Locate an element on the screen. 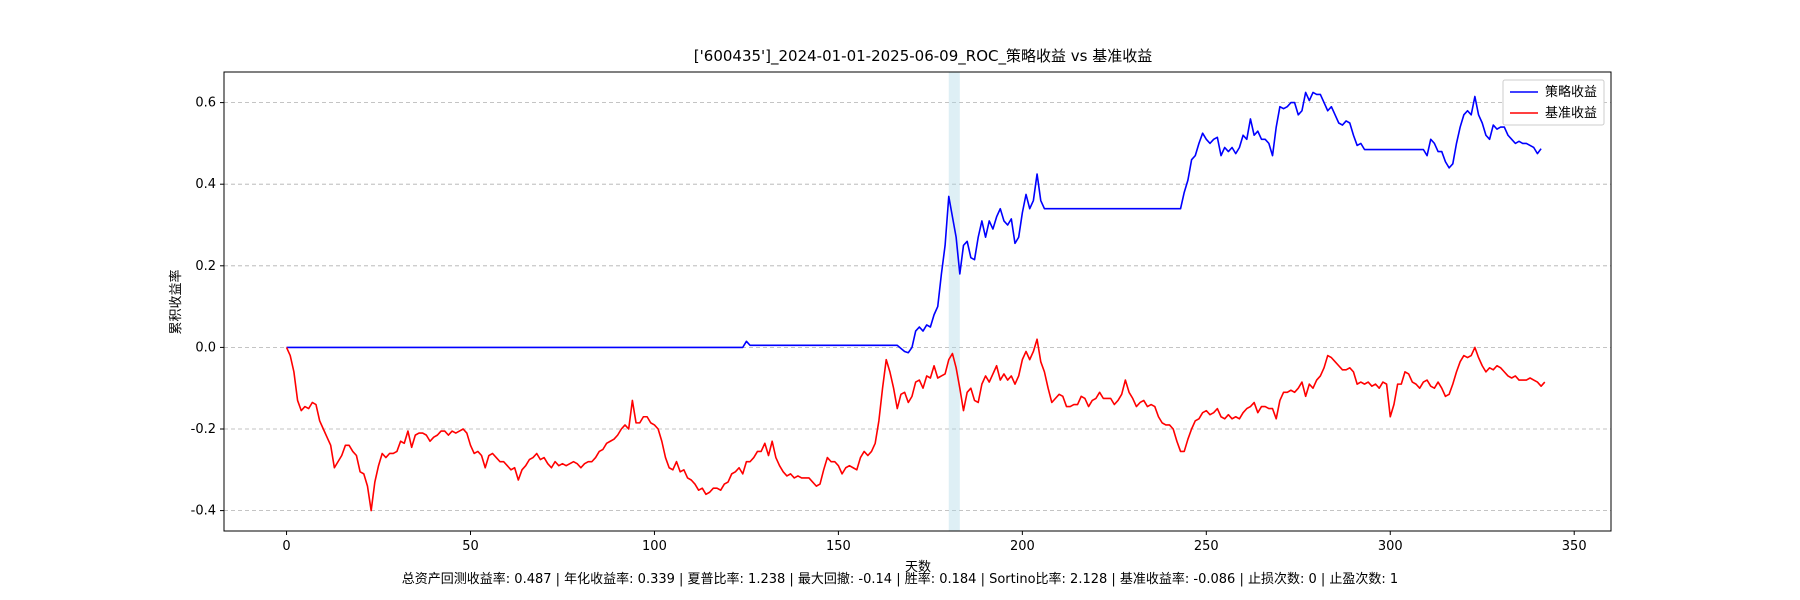 The image size is (1800, 600). x-axis: 0 50 100 150 200 250 300 350 is located at coordinates (934, 542).